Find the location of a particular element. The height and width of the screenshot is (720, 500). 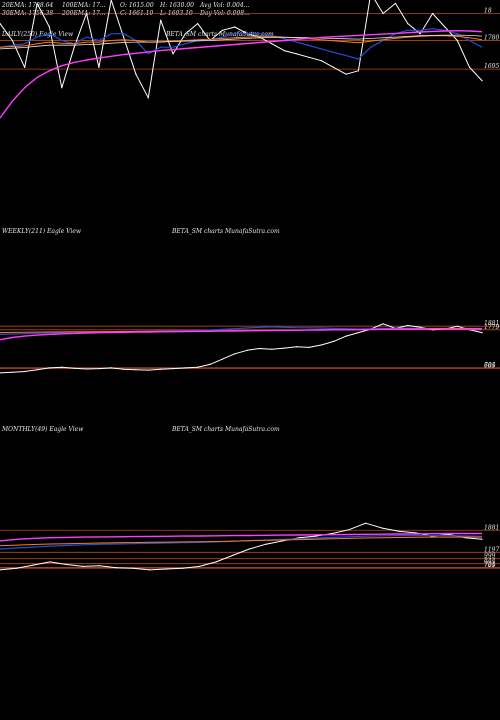

daily-title: DAILY(250) Eagle View is located at coordinates (37, 34).